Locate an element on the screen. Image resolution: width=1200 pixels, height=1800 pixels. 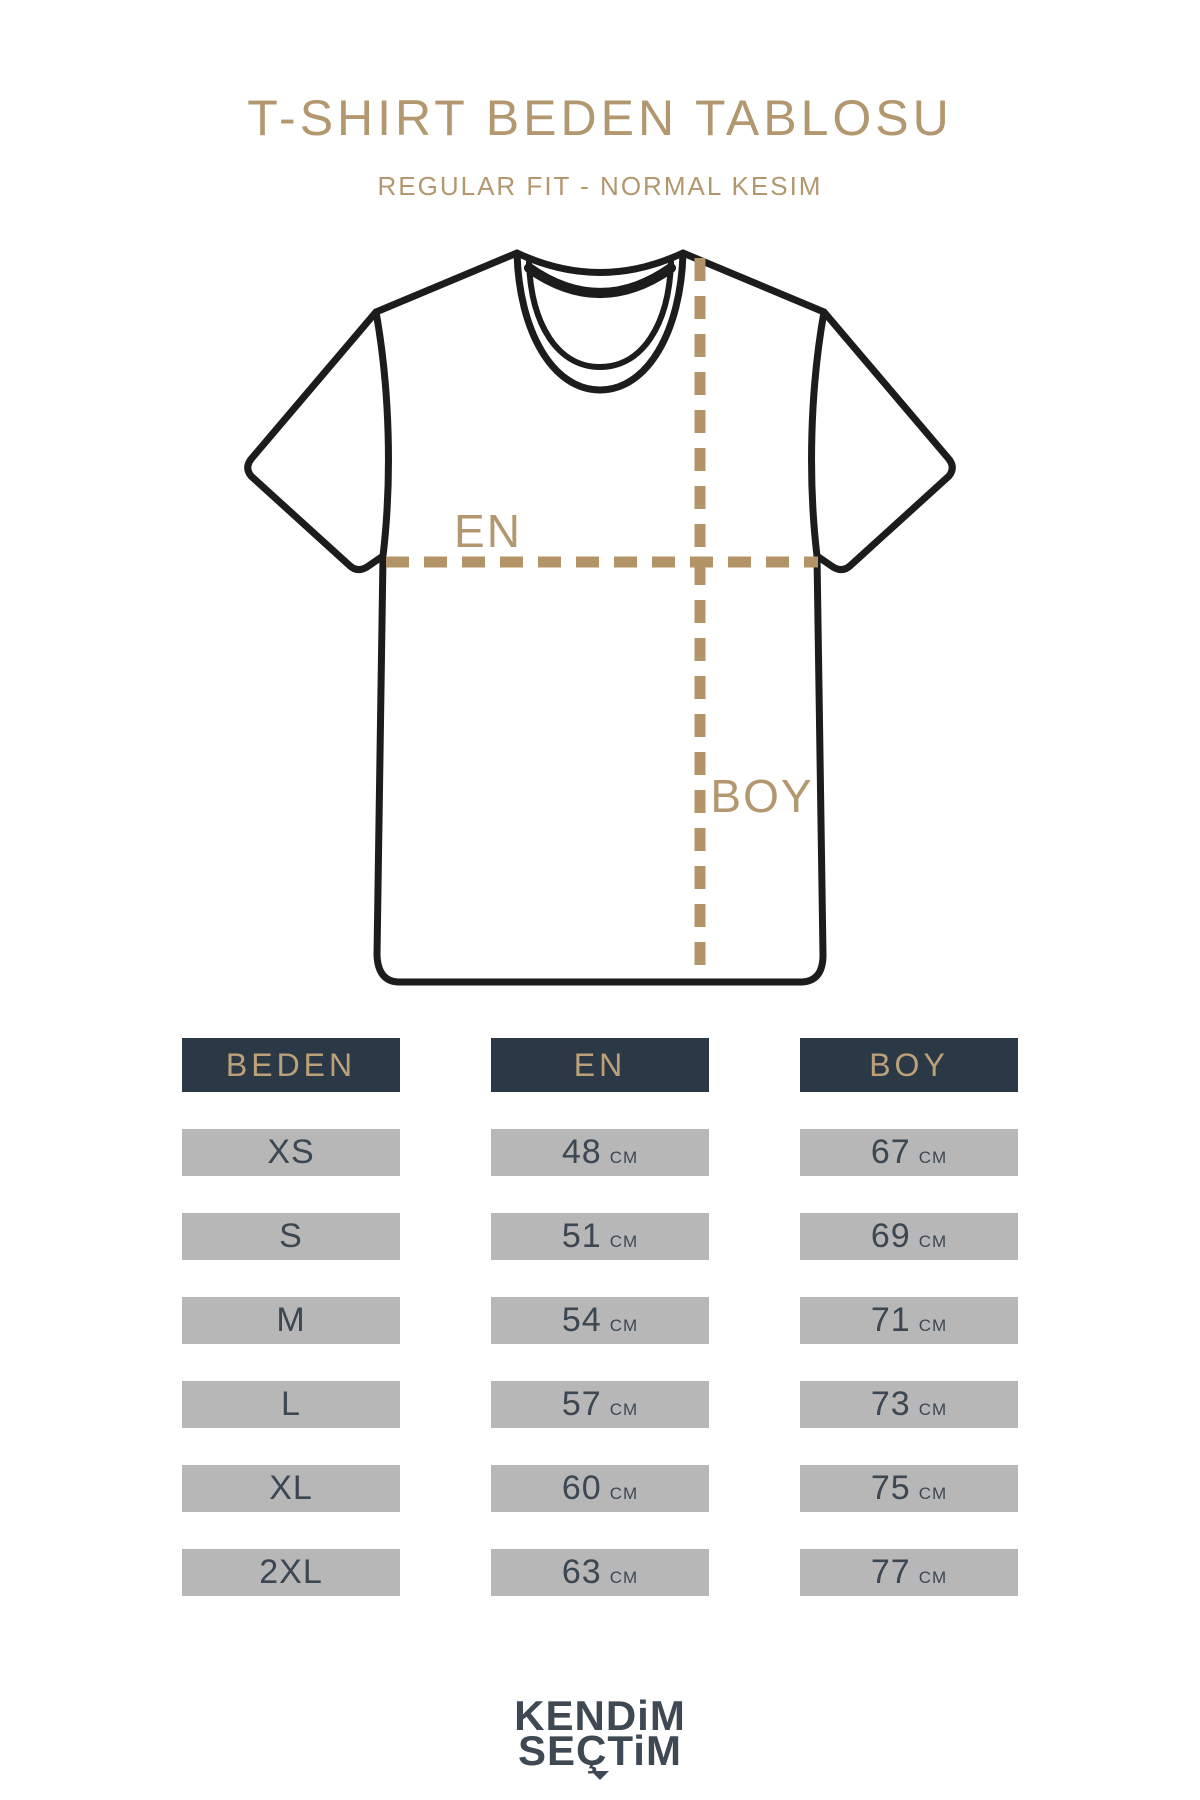
length-value: 67 is located at coordinates (890, 1152).